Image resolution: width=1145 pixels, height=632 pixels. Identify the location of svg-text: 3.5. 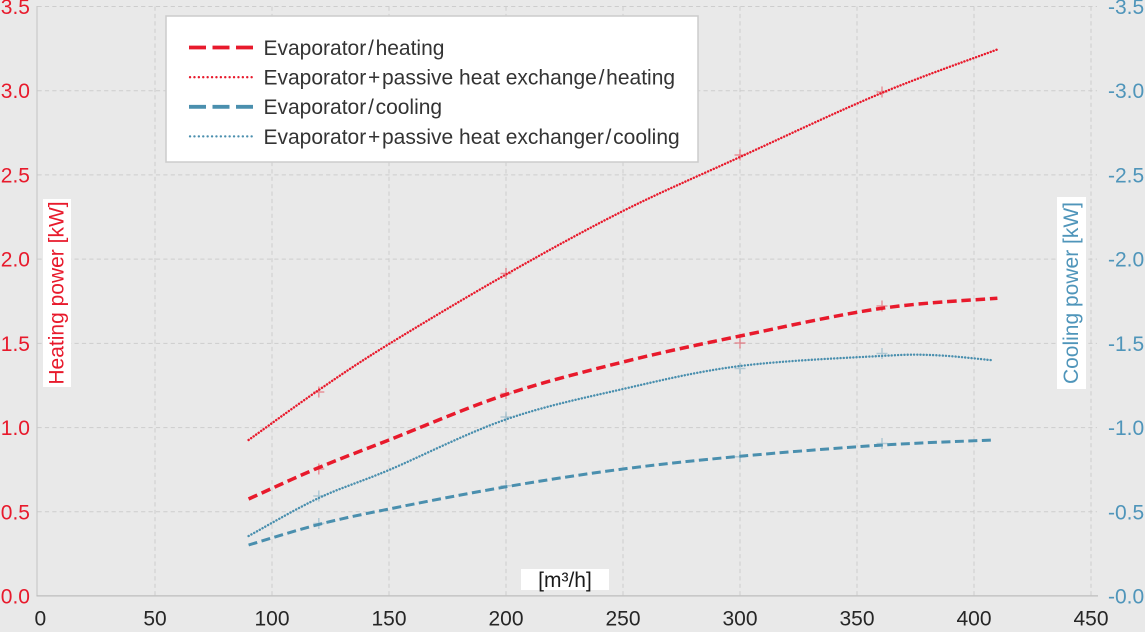
(15, 9).